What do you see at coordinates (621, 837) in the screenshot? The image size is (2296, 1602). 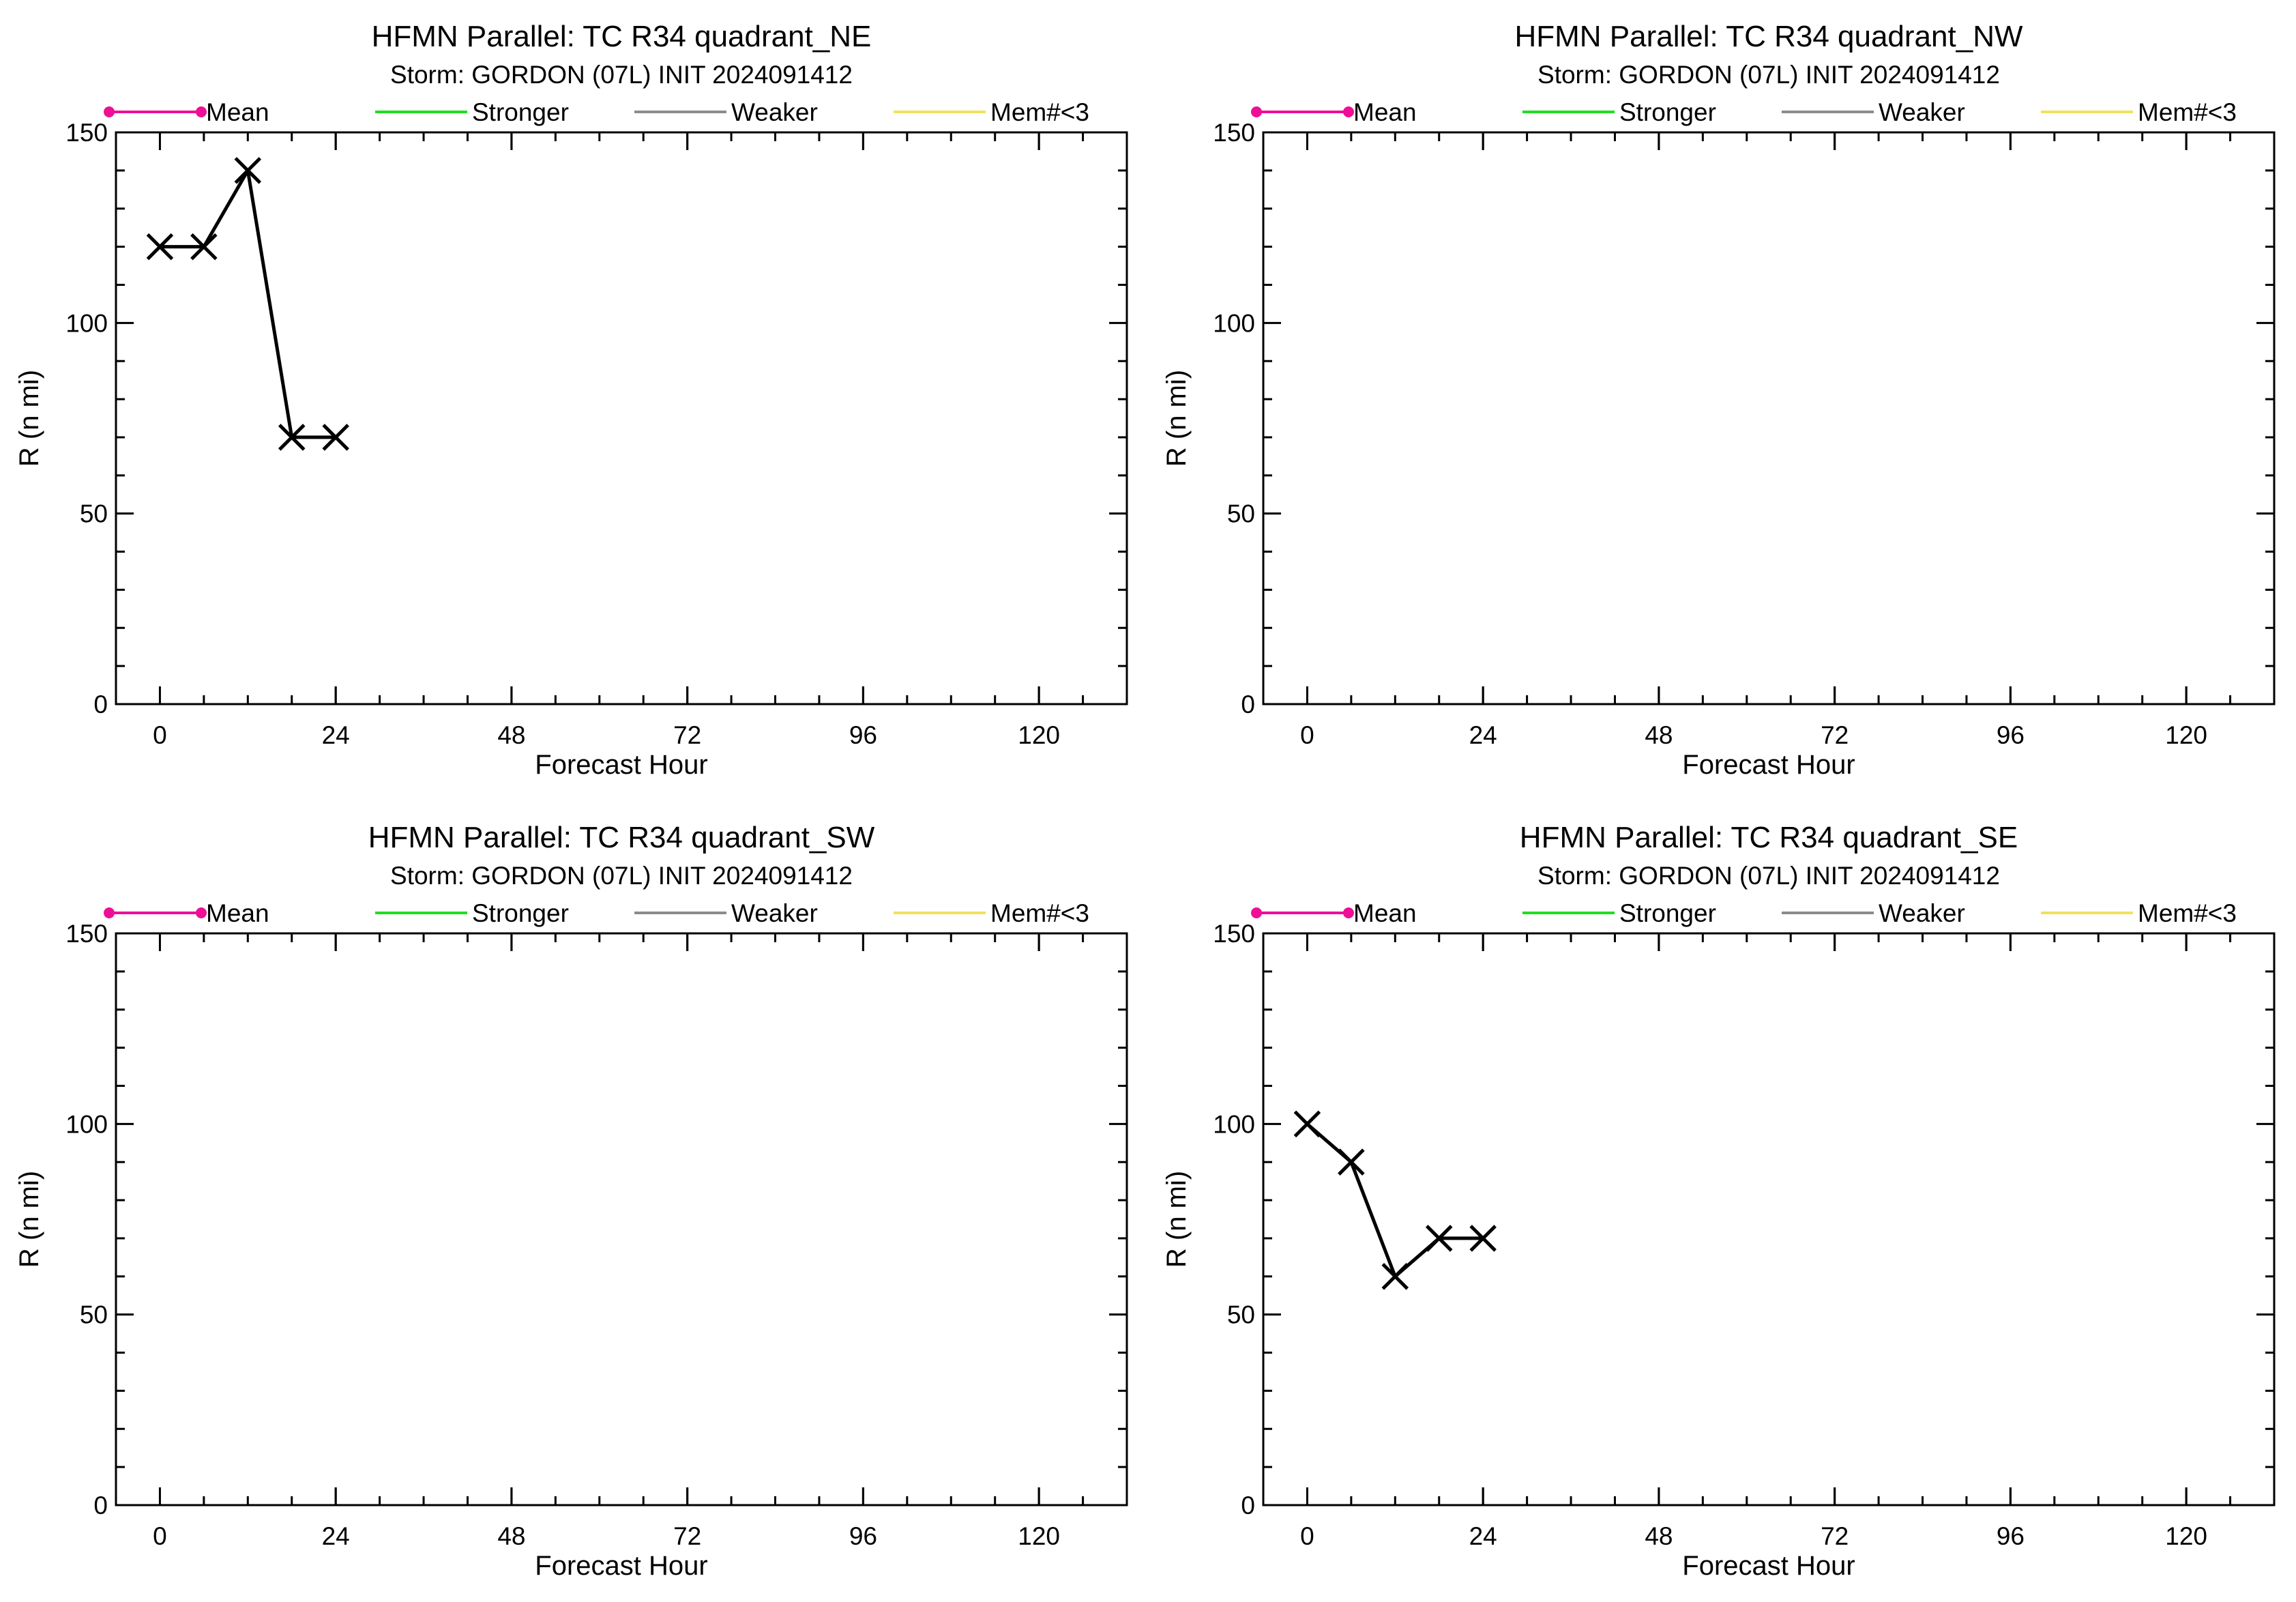 I see `chart-title: HFMN Parallel: TC R34 quadrant_SW` at bounding box center [621, 837].